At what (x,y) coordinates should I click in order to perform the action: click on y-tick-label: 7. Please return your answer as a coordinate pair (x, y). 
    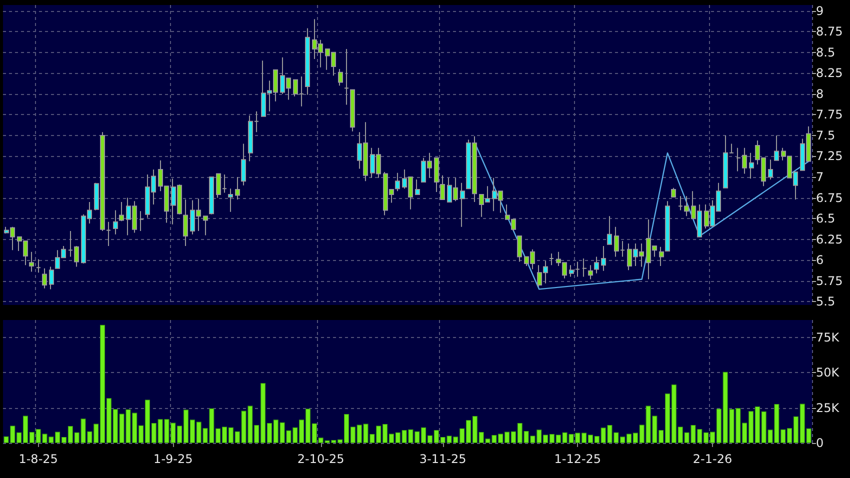
    Looking at the image, I should click on (820, 177).